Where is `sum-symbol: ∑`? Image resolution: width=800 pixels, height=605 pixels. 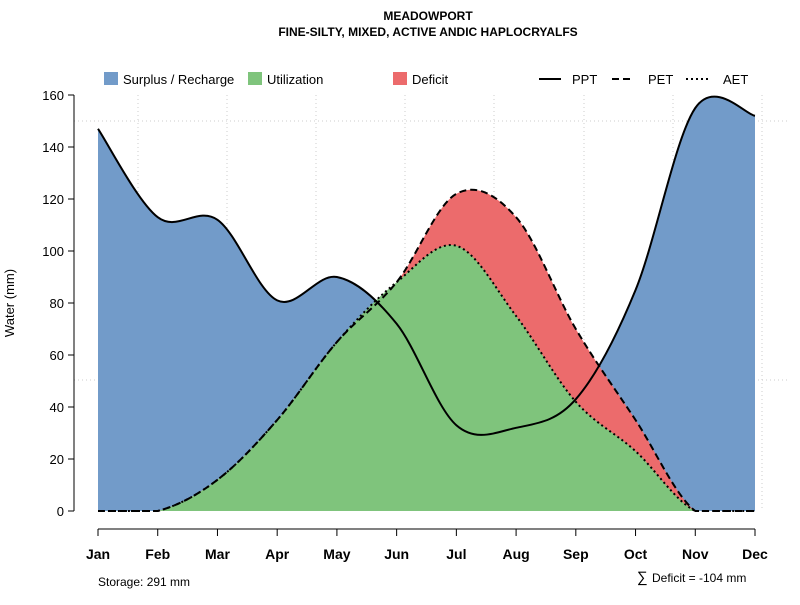 sum-symbol: ∑ is located at coordinates (642, 577).